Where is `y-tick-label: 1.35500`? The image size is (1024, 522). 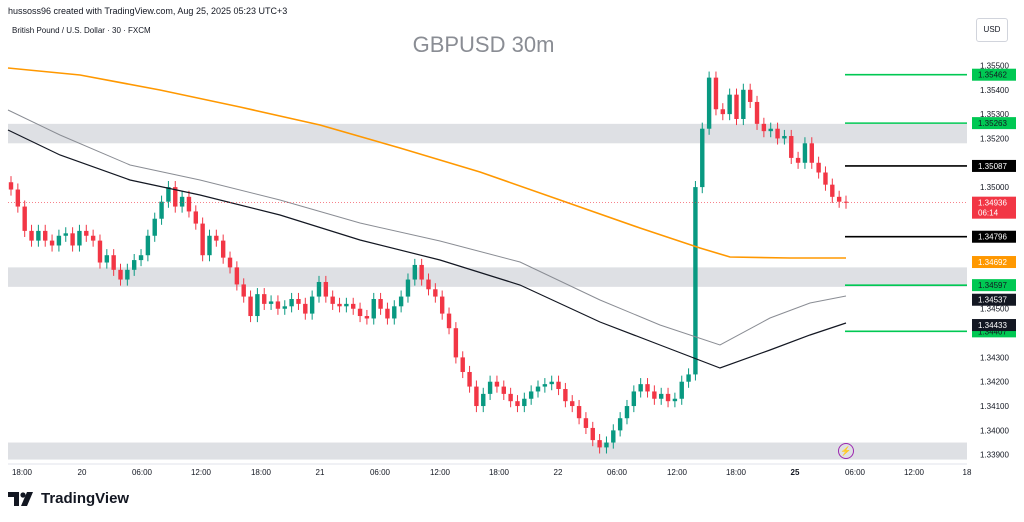 y-tick-label: 1.35500 is located at coordinates (994, 65).